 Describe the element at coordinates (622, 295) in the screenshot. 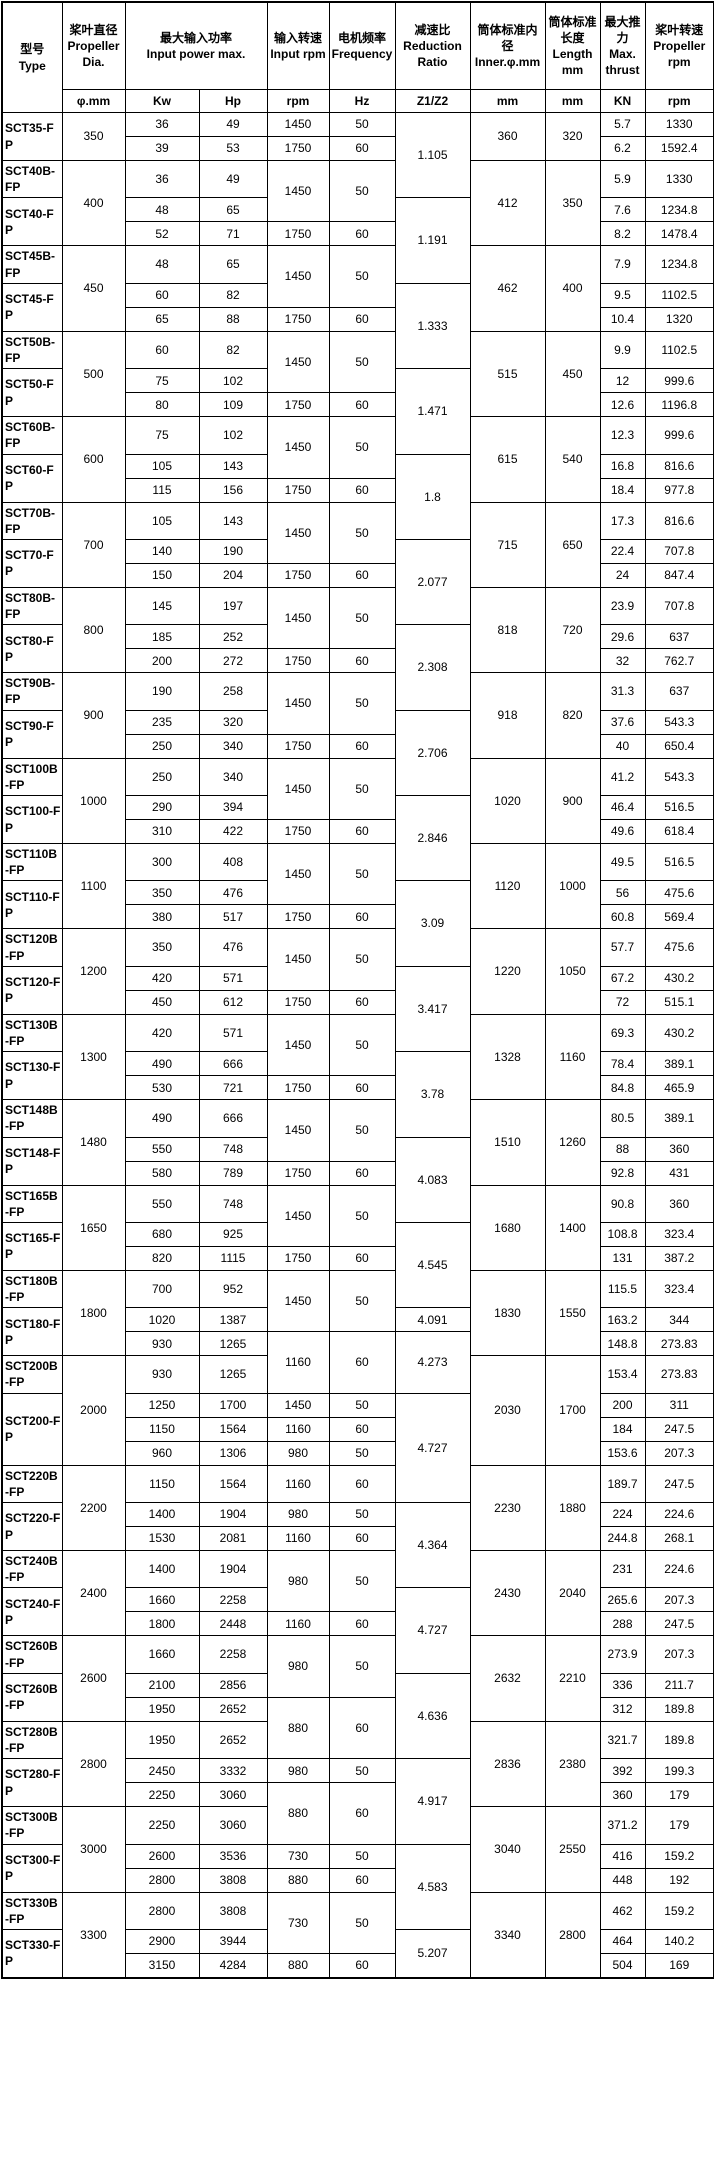

I see `thrust-cell: 9.5` at that location.